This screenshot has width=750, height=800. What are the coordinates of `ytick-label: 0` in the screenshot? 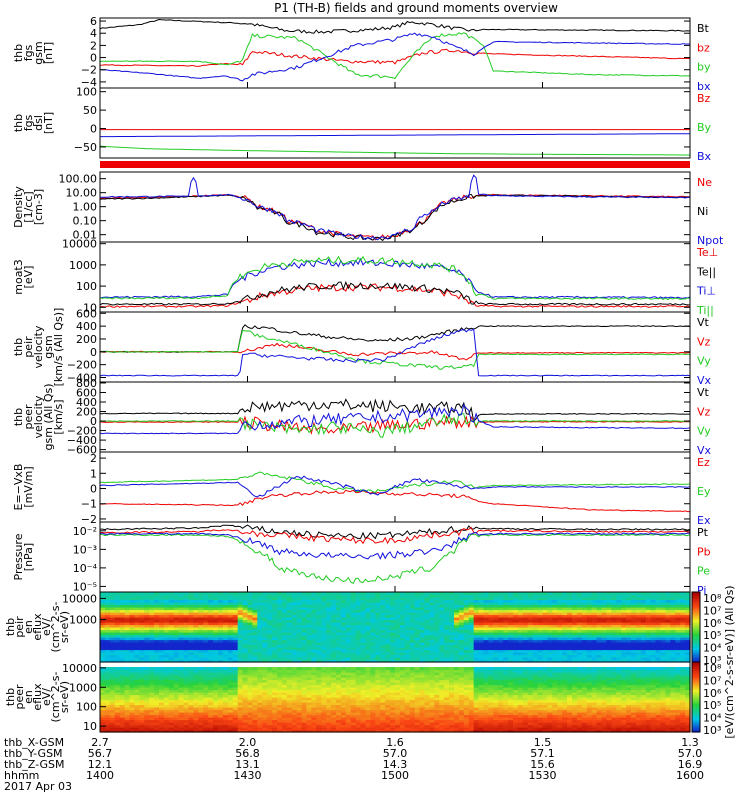 It's located at (93, 352).